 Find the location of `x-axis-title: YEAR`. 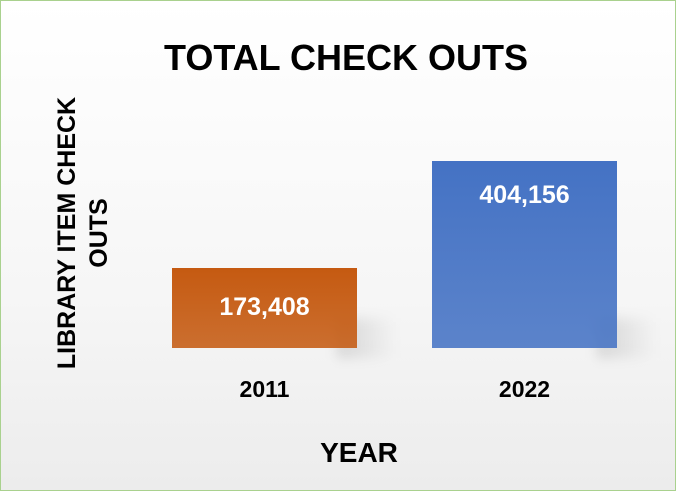

x-axis-title: YEAR is located at coordinates (359, 452).